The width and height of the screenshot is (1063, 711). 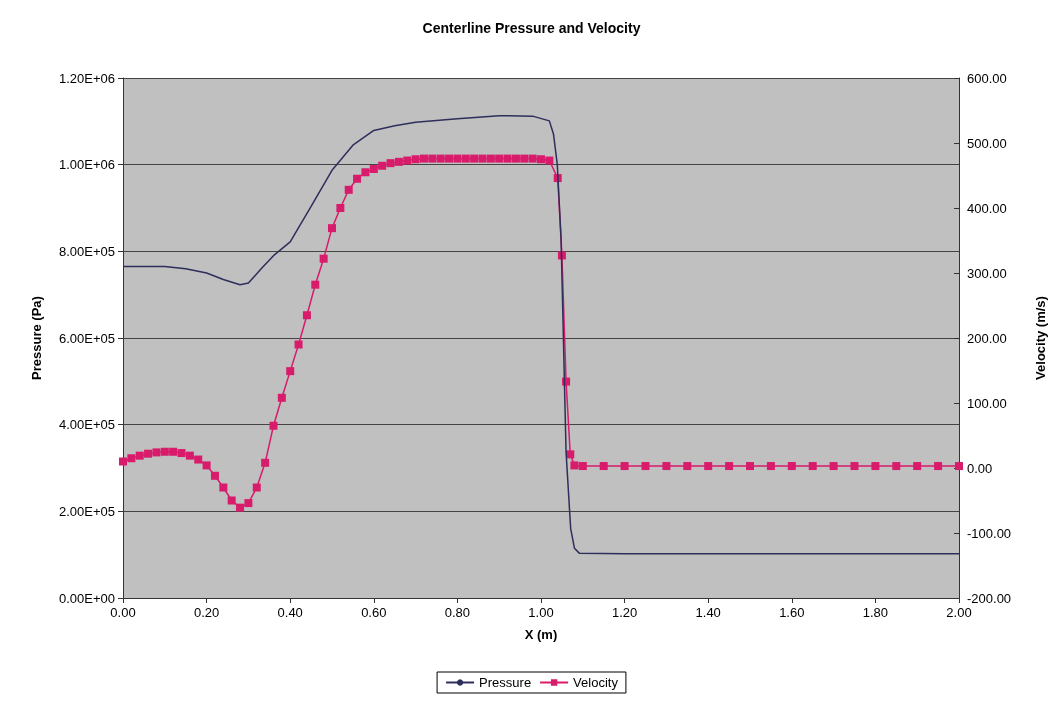 I want to click on y-axis-title: Pressure (Pa), so click(x=36, y=338).